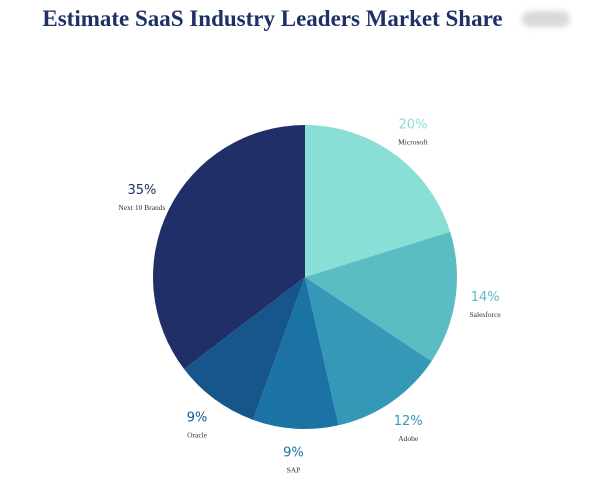 The image size is (607, 491). I want to click on pct-label-oracle: 9%, so click(197, 418).